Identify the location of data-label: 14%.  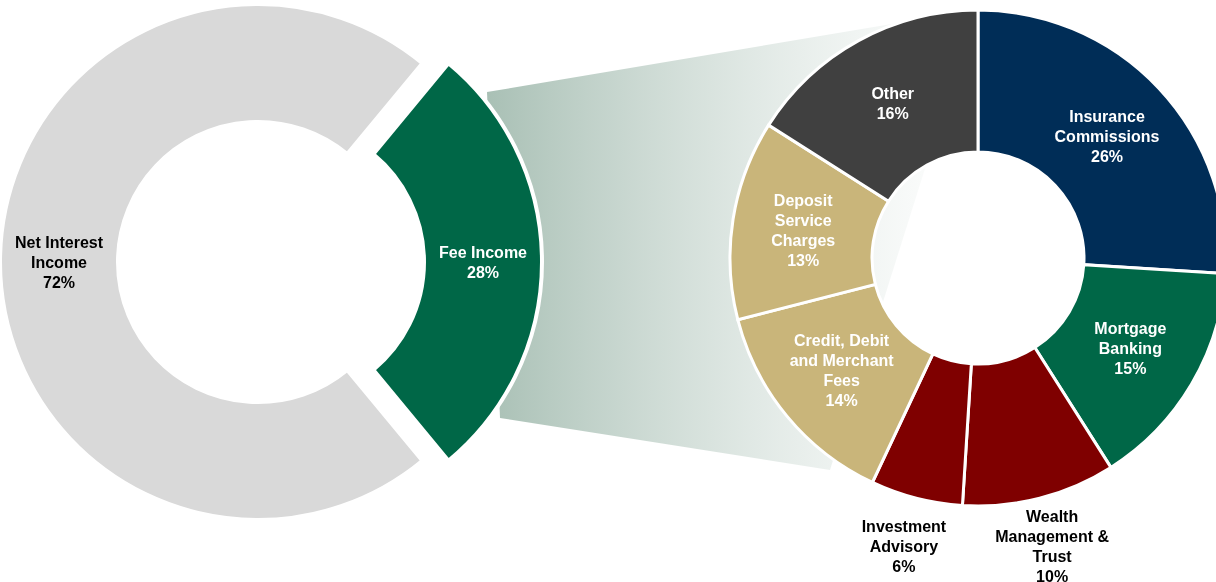
(841, 401).